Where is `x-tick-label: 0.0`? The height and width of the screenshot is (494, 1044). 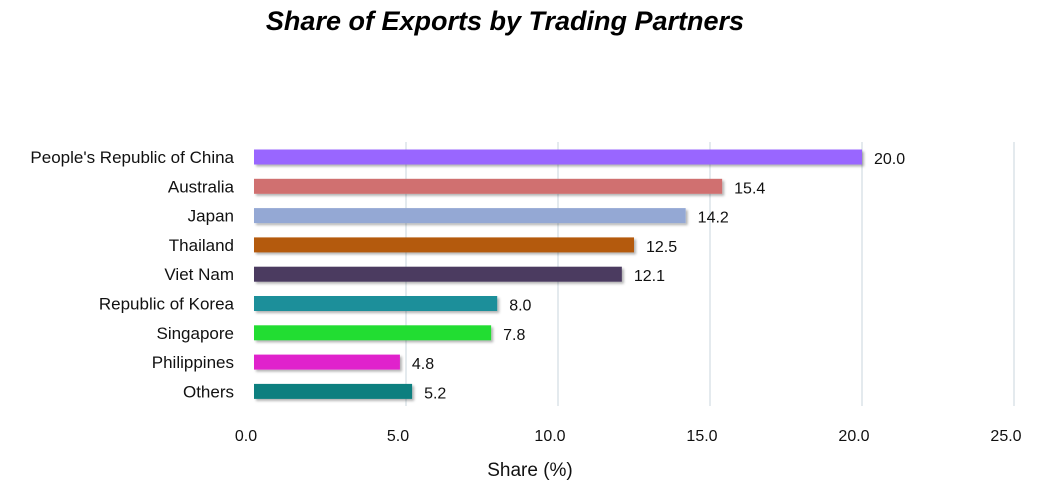 x-tick-label: 0.0 is located at coordinates (246, 436).